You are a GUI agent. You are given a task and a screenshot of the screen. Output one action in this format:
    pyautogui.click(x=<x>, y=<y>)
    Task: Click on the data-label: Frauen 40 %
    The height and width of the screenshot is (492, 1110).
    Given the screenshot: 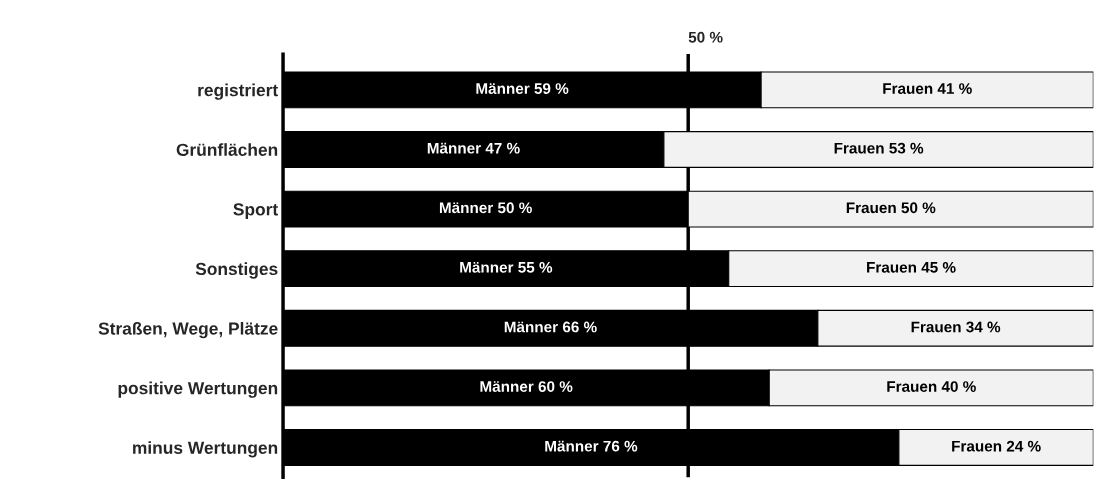 What is the action you would take?
    pyautogui.click(x=931, y=386)
    